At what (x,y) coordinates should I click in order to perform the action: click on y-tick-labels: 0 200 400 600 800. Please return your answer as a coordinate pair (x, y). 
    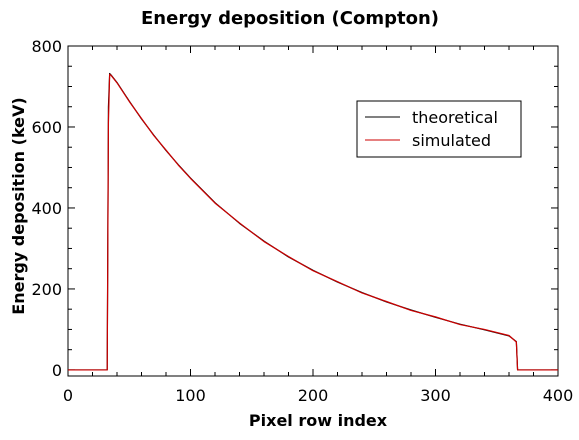
    Looking at the image, I should click on (46, 208).